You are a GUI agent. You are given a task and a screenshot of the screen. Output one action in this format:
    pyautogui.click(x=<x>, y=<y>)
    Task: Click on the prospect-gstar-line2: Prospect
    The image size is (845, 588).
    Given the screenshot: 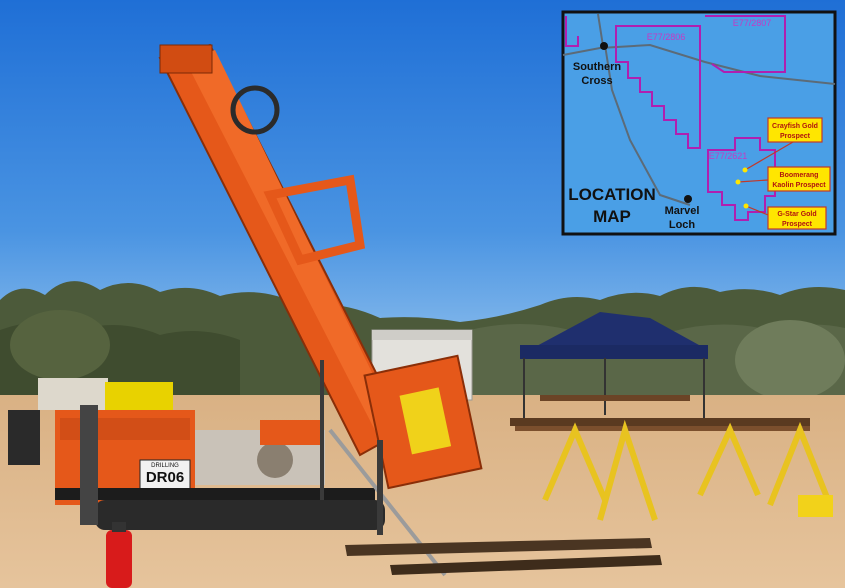 What is the action you would take?
    pyautogui.click(x=797, y=224)
    